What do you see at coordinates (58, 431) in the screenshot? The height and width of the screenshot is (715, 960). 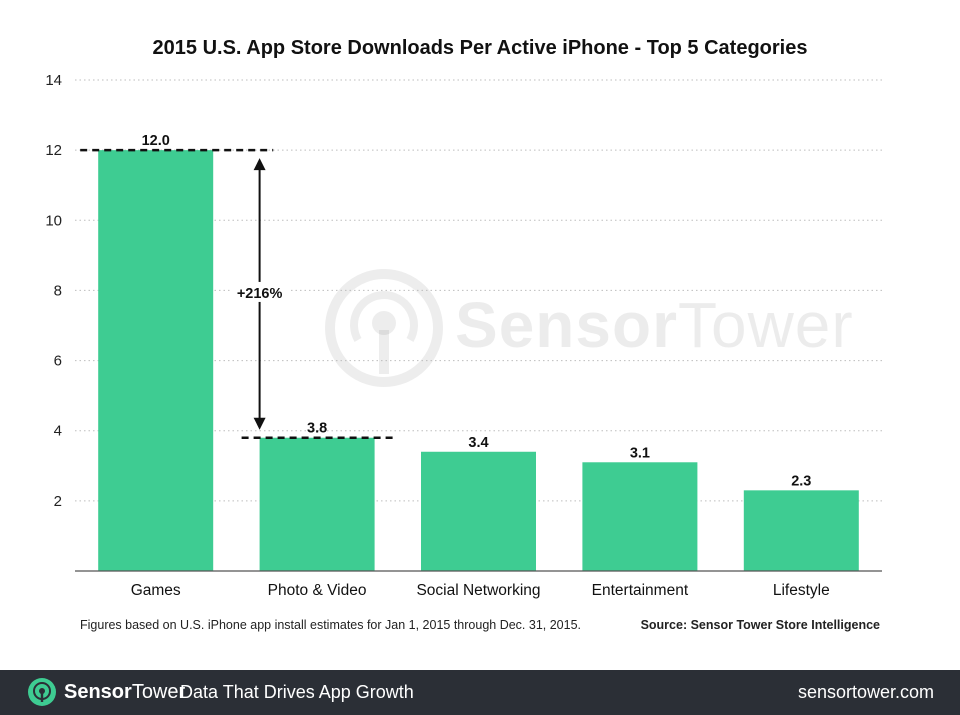 I see `y-tick-label: 4` at bounding box center [58, 431].